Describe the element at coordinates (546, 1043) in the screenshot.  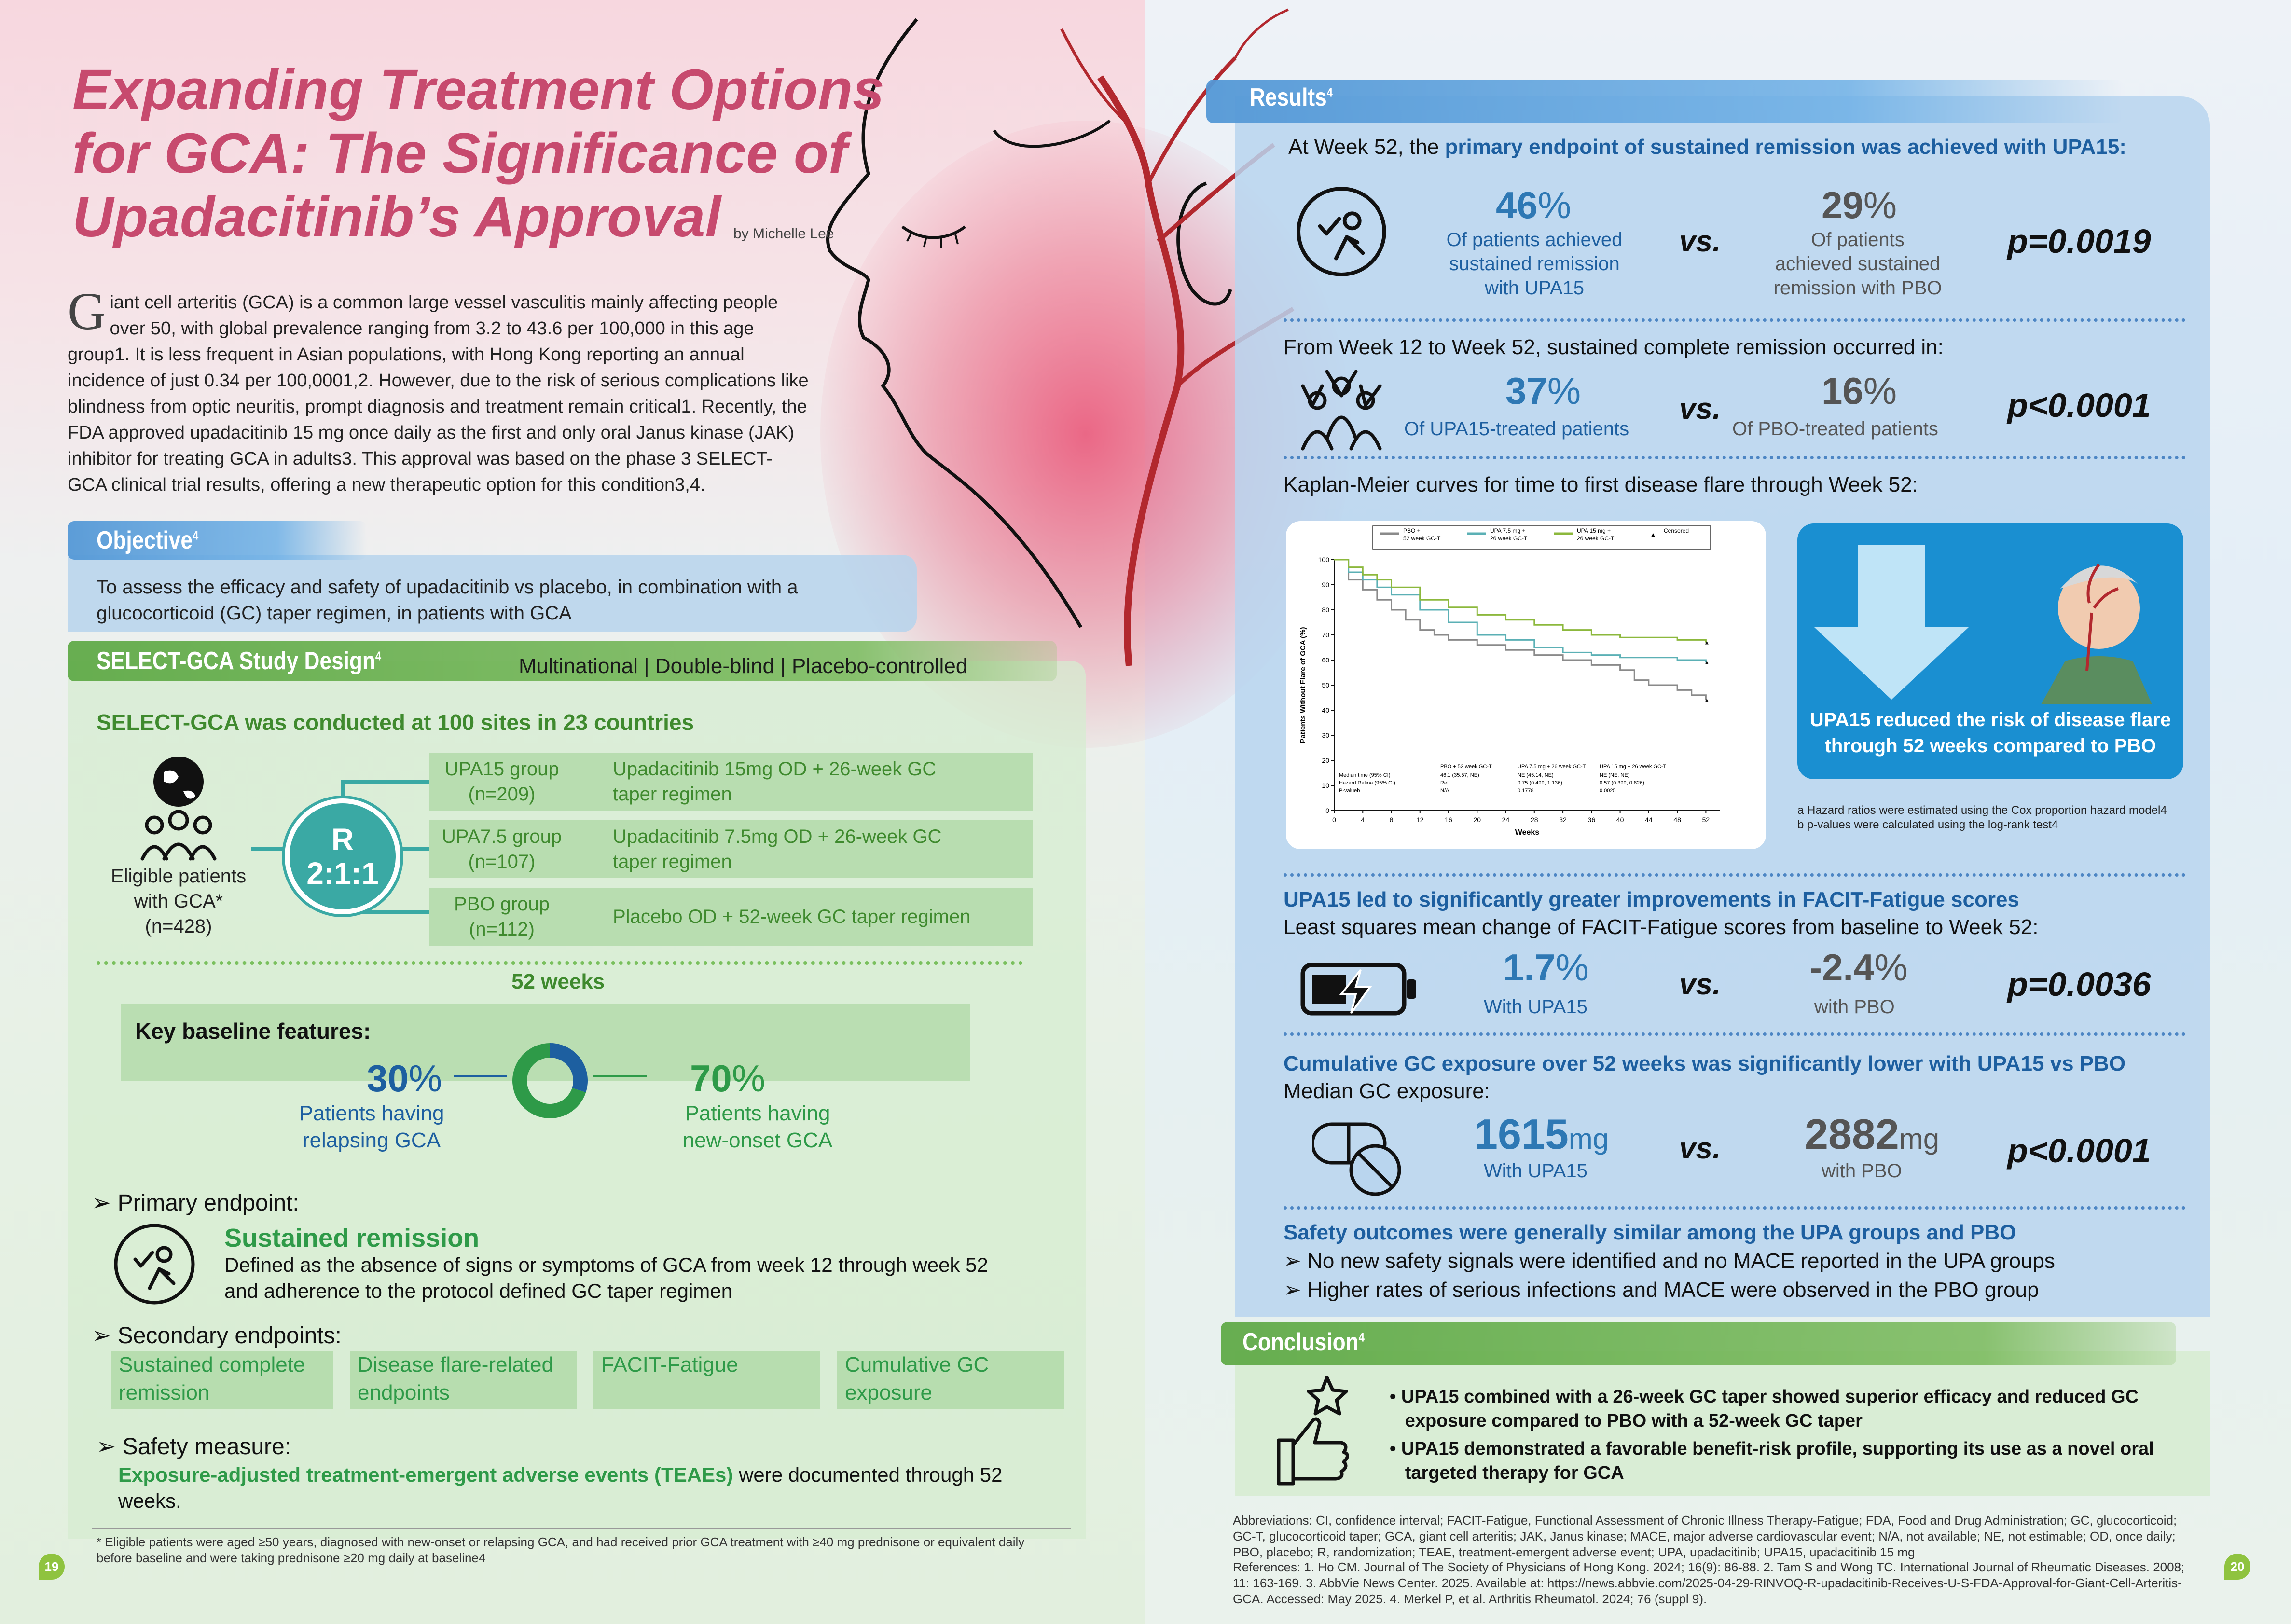
I see `baseline-brush` at that location.